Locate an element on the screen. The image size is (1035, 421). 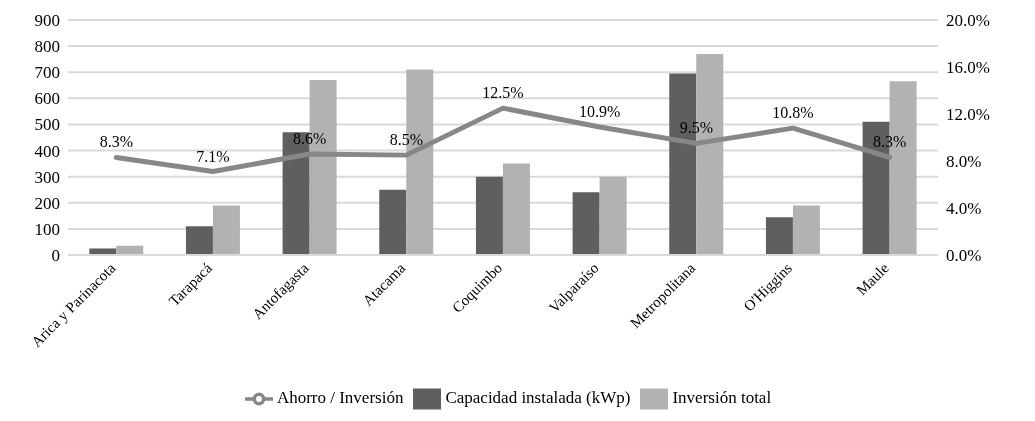
data-label: 7.1% is located at coordinates (213, 156).